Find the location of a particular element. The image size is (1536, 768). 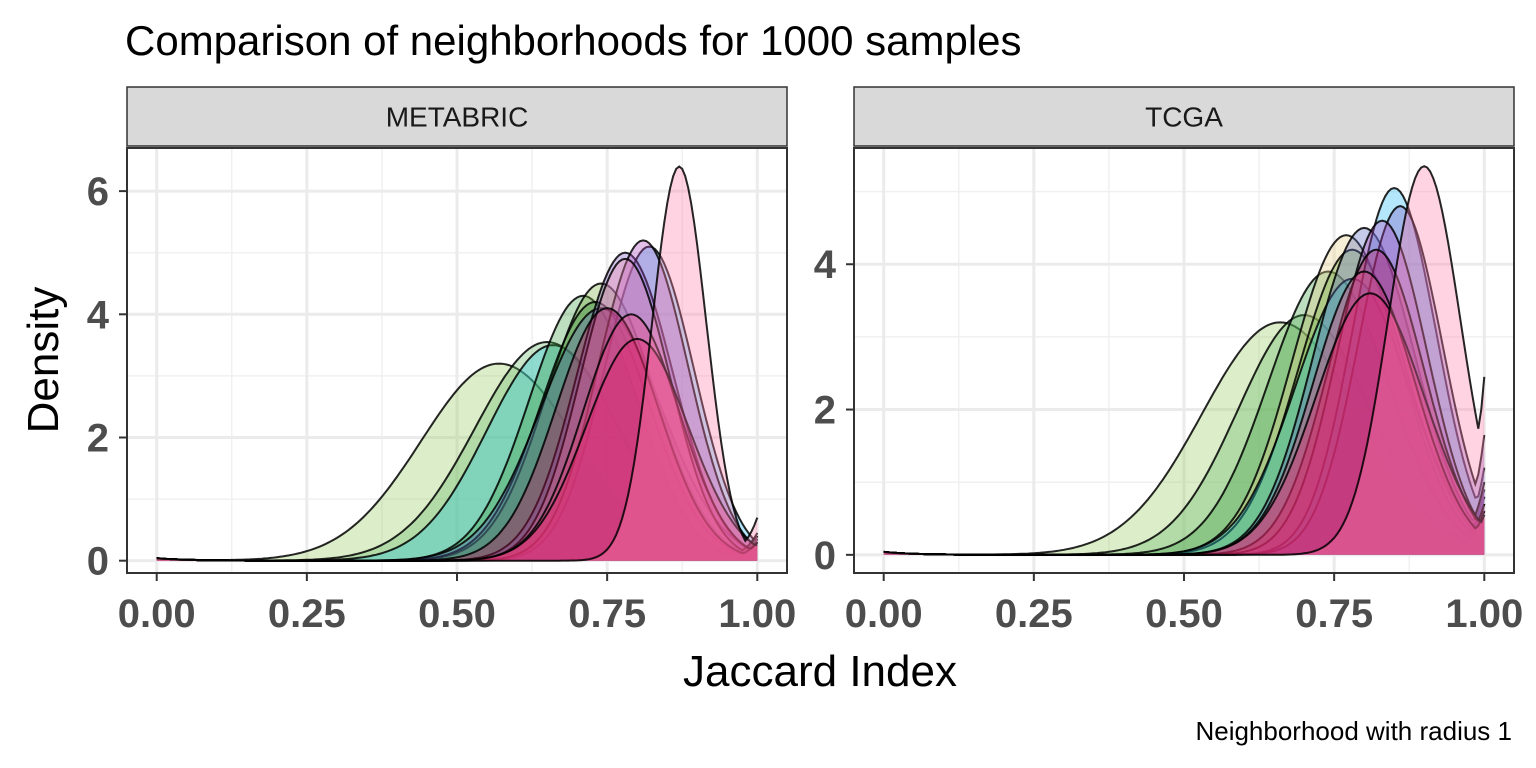

x-axis-title: Jaccard Index is located at coordinates (820, 671).